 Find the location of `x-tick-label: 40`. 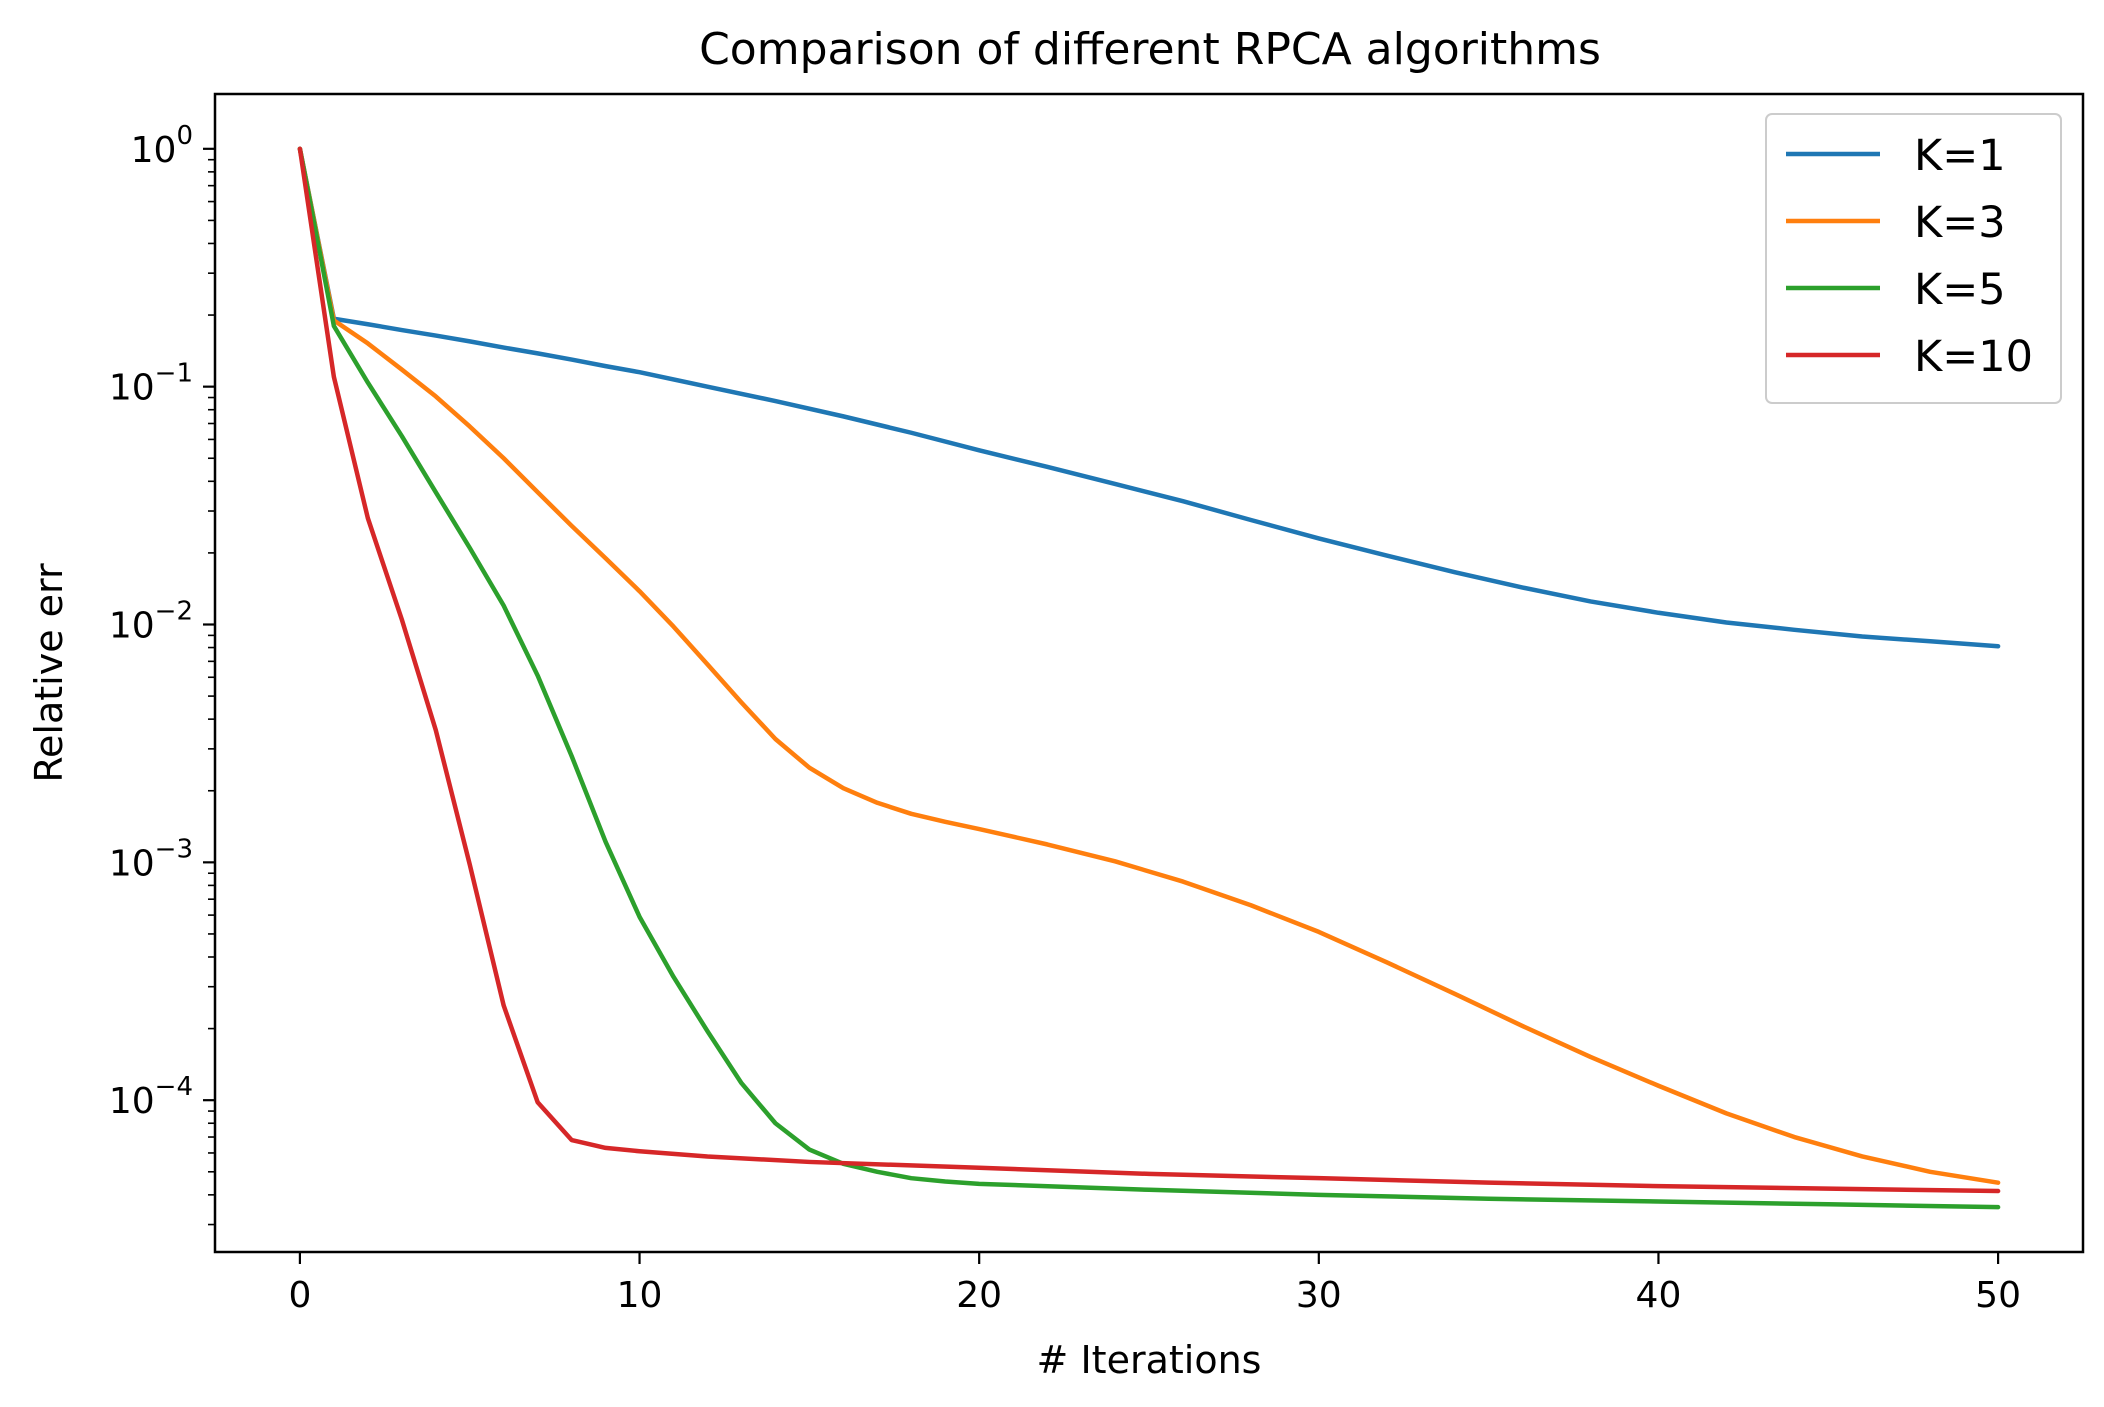

x-tick-label: 40 is located at coordinates (1659, 1295).